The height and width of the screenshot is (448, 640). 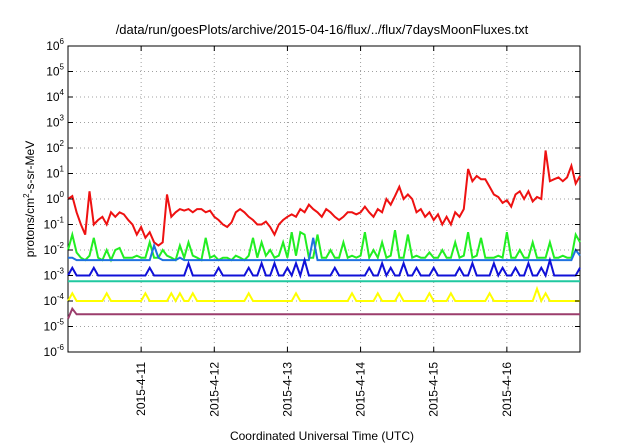 I want to click on y-tick-exponent: -1, so click(x=61, y=220).